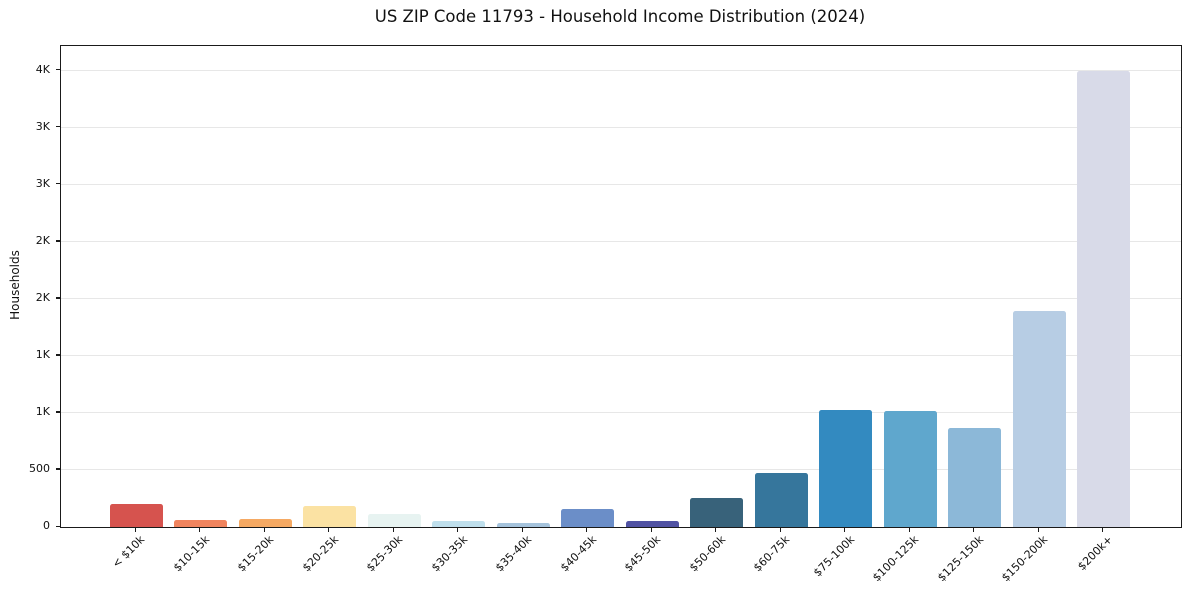 The height and width of the screenshot is (590, 1189). I want to click on x-tick-label: < $10k, so click(128, 552).